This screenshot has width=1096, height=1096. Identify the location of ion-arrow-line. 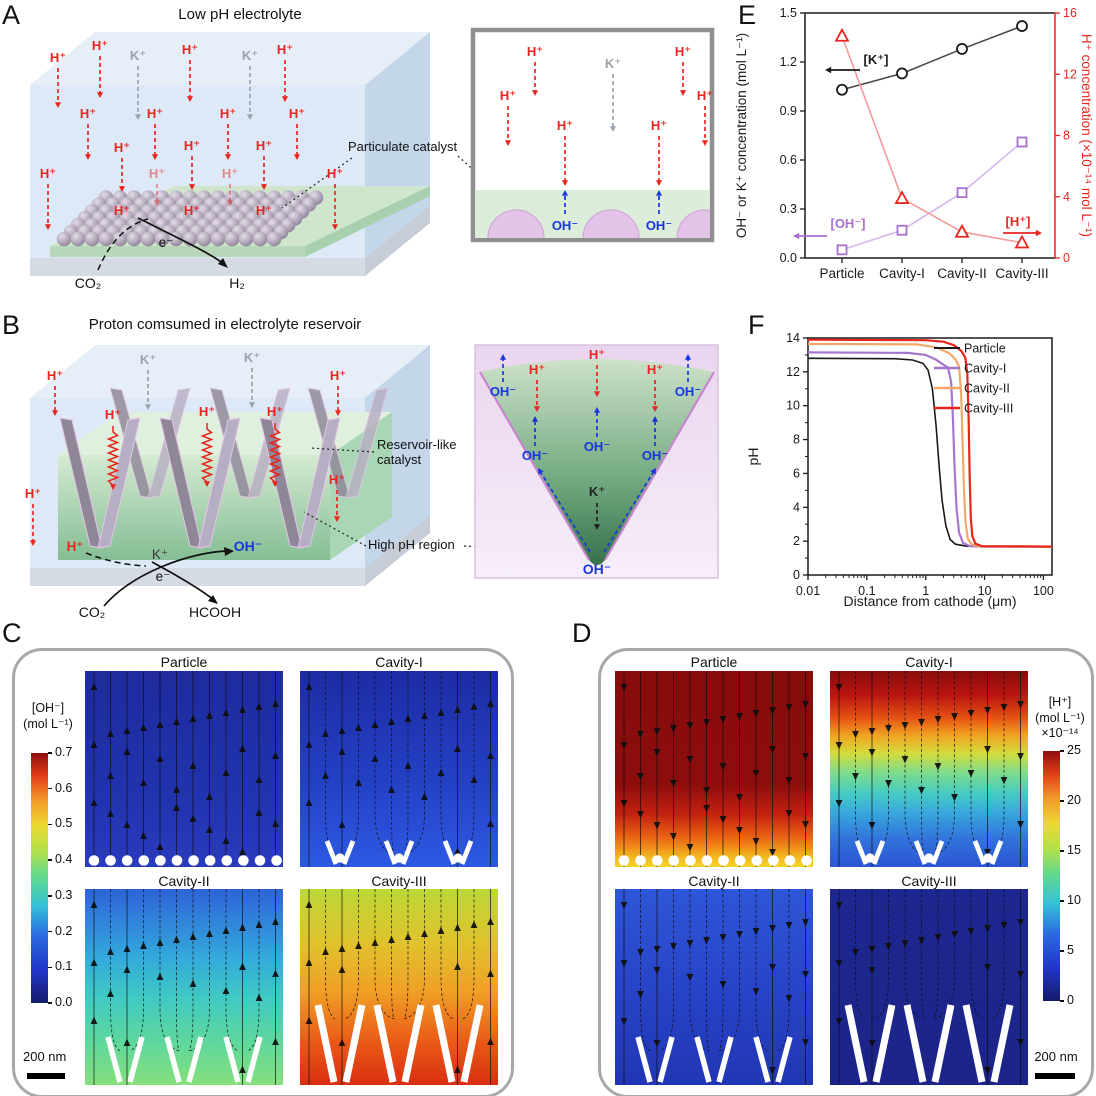
(565, 512).